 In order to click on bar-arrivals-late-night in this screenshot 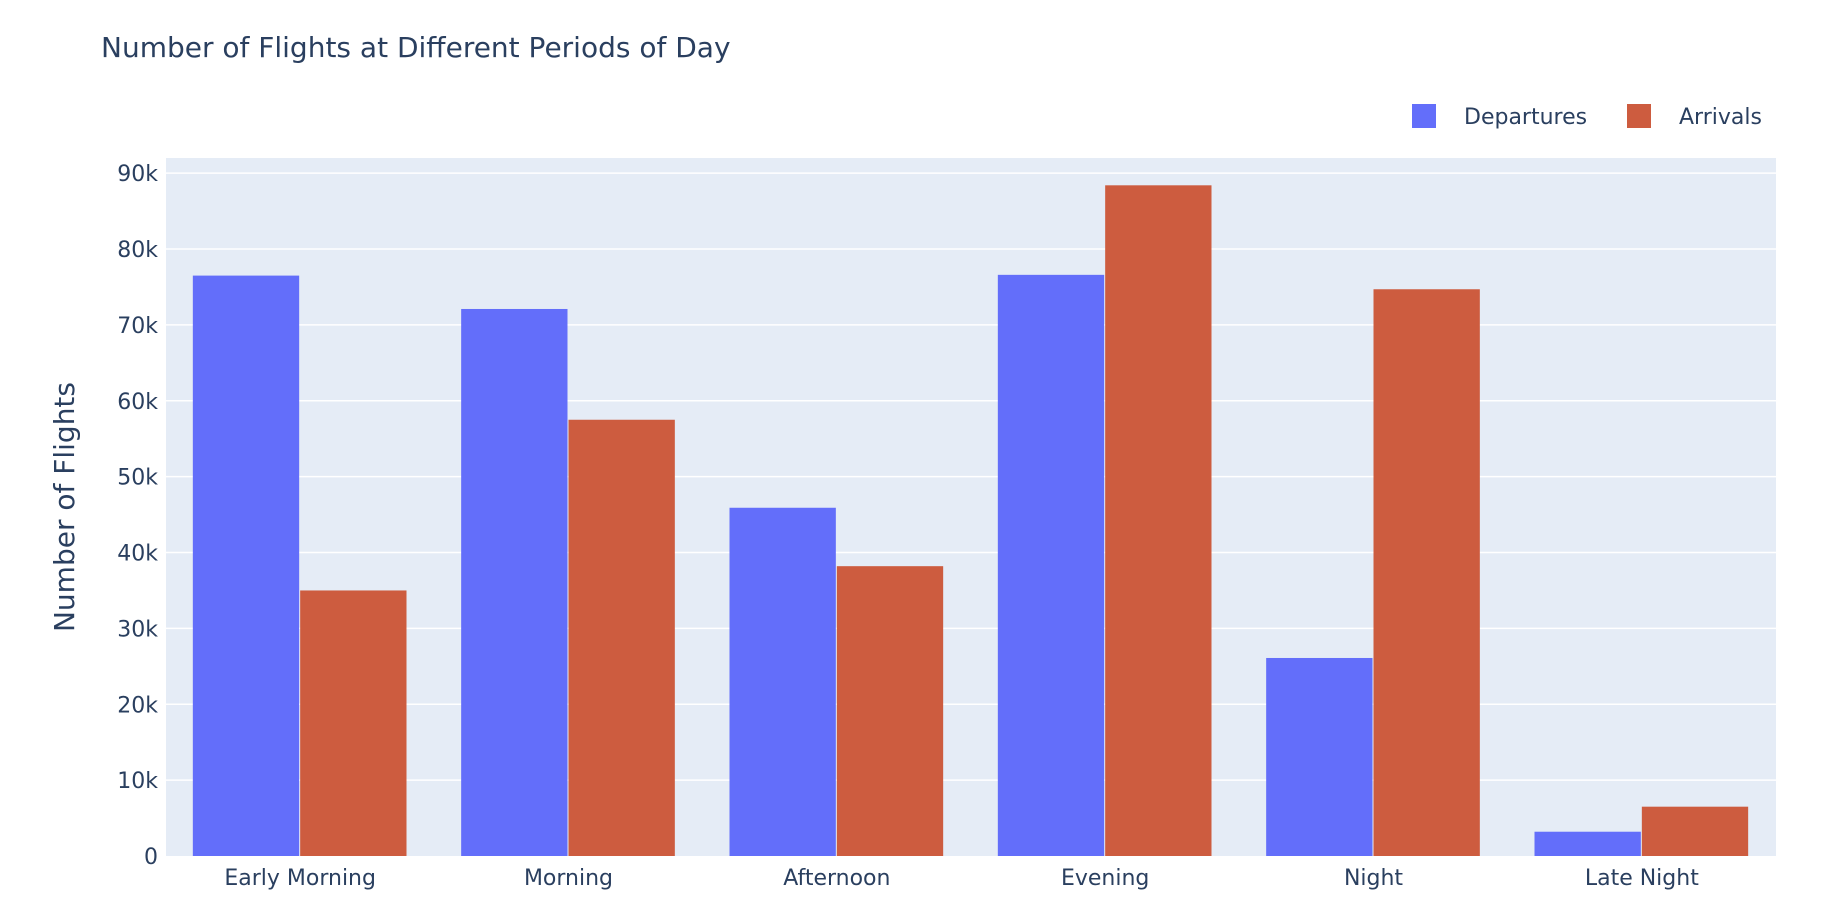, I will do `click(1695, 831)`.